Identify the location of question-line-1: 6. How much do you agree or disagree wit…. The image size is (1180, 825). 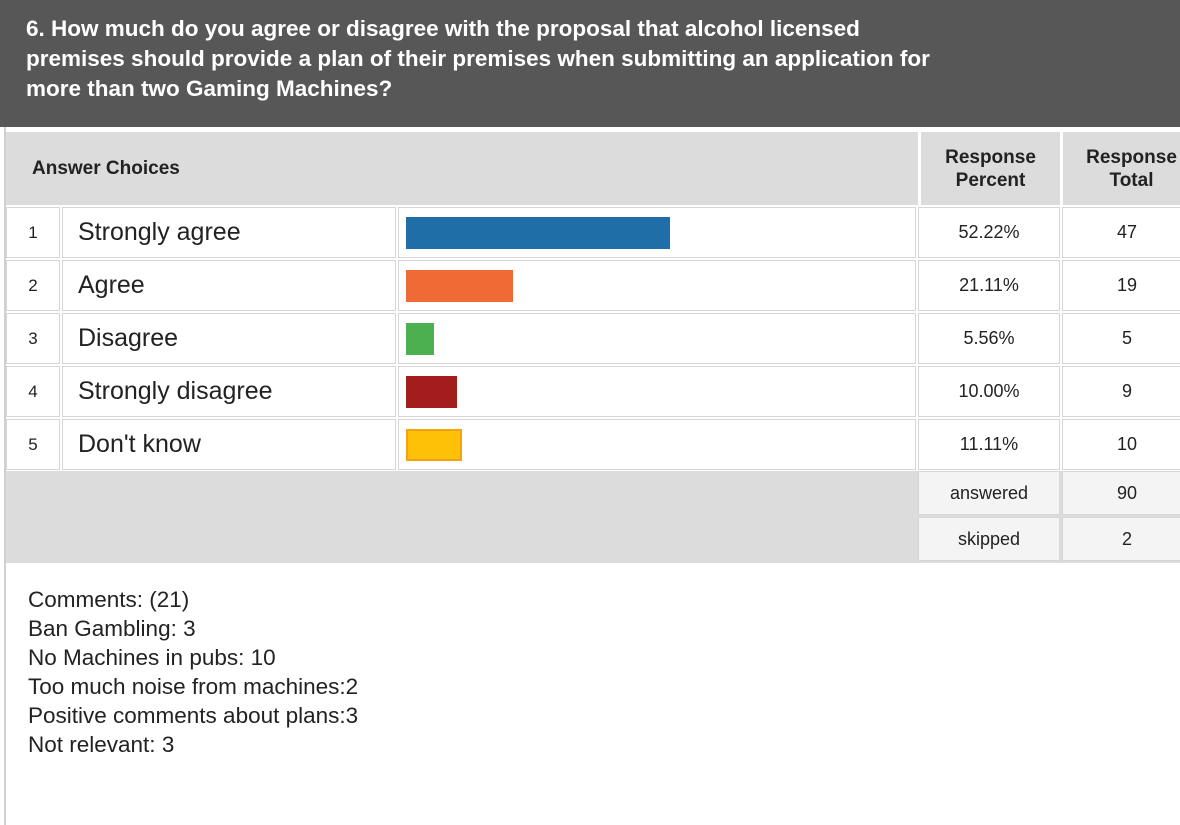
(443, 28).